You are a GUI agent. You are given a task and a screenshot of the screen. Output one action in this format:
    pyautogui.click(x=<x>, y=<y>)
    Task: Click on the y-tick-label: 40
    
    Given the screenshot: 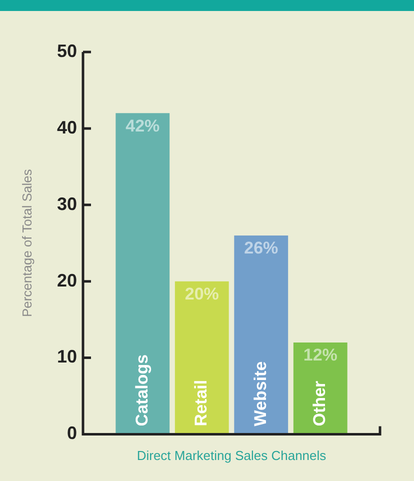 What is the action you would take?
    pyautogui.click(x=66, y=127)
    